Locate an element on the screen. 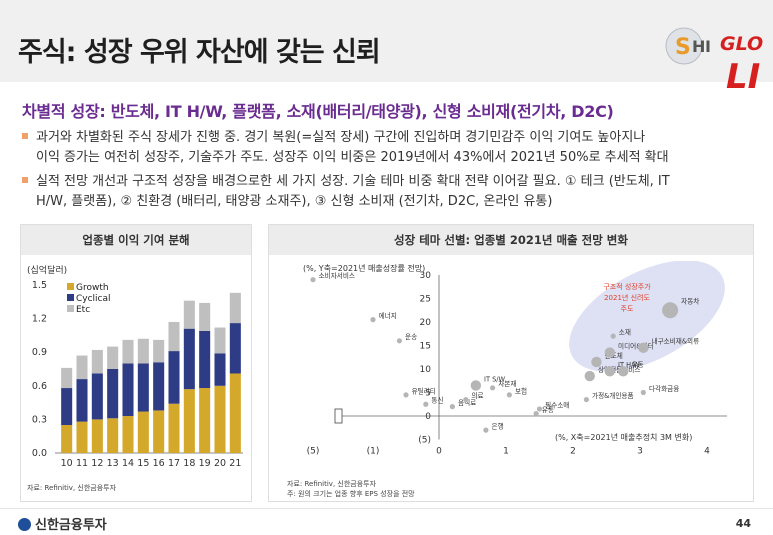  highlight-label: 구조적 성장주가 is located at coordinates (627, 286).